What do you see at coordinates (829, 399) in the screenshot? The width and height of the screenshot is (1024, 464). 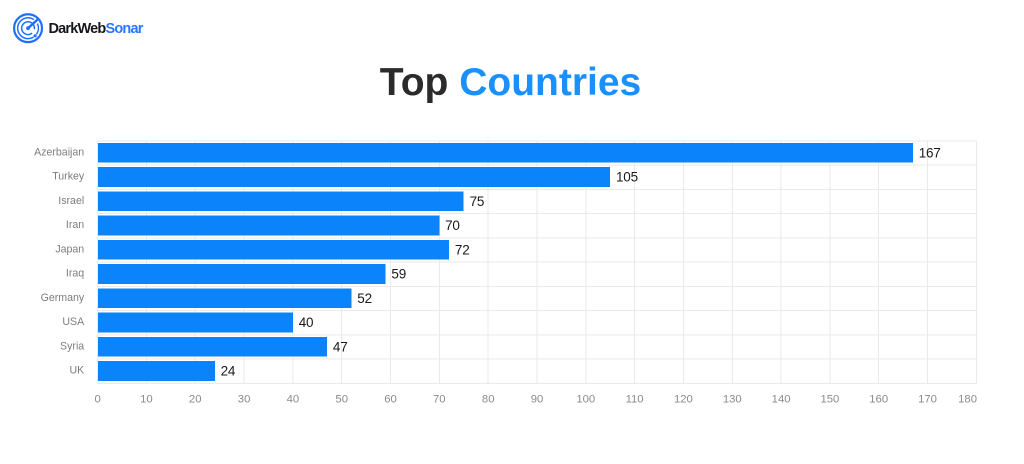 I see `svg-text: 150` at bounding box center [829, 399].